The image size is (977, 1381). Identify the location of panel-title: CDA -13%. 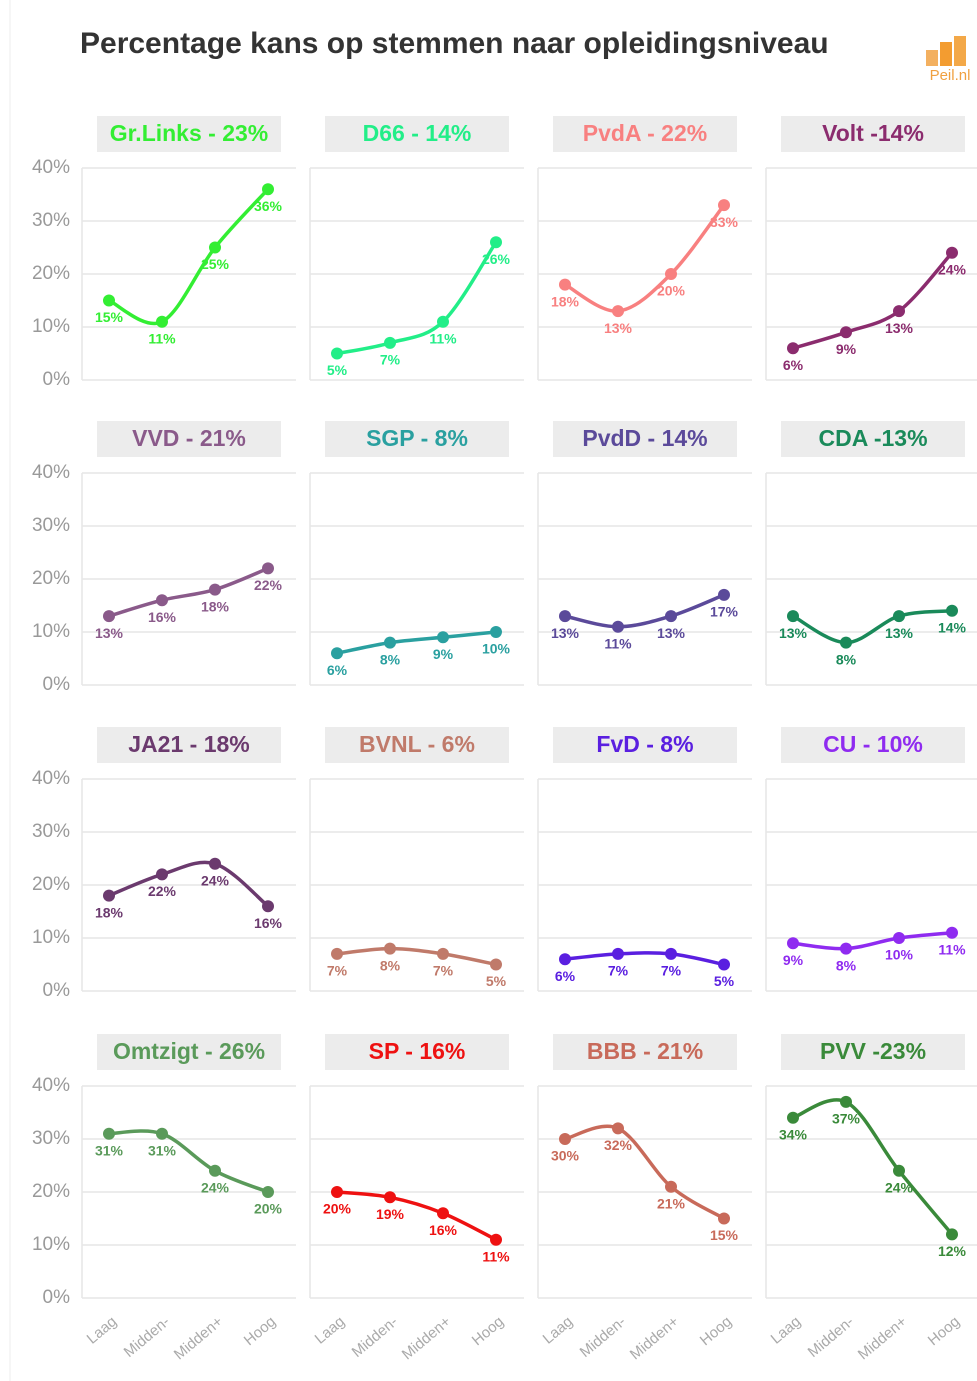
(872, 438).